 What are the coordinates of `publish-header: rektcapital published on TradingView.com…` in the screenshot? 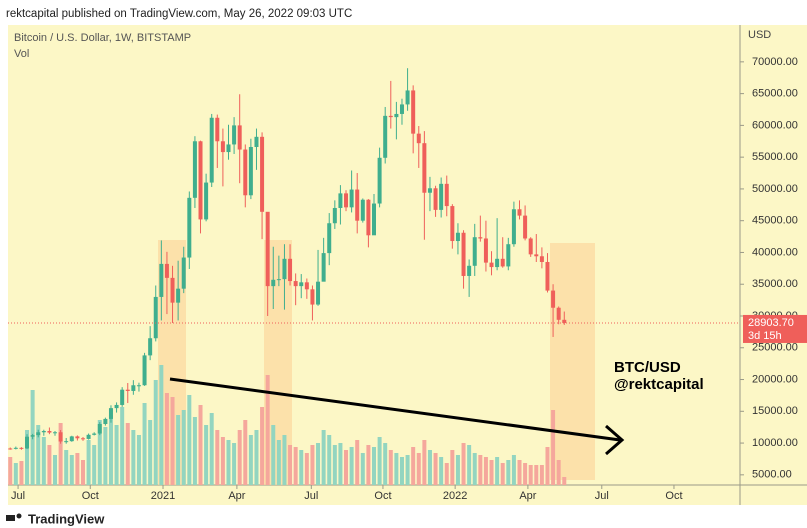 It's located at (179, 14).